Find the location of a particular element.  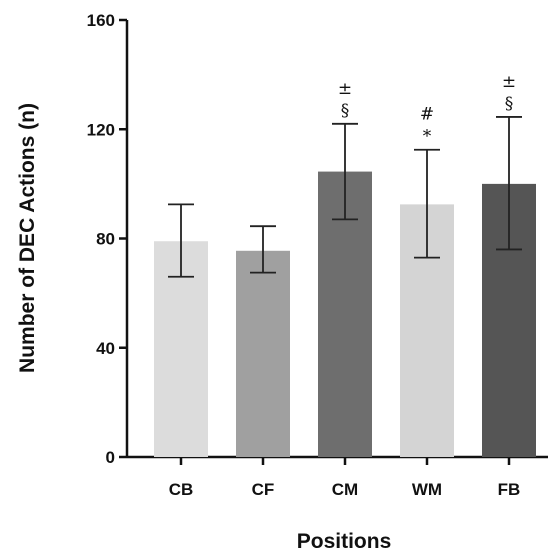

y-tick-label: 120 is located at coordinates (101, 129).